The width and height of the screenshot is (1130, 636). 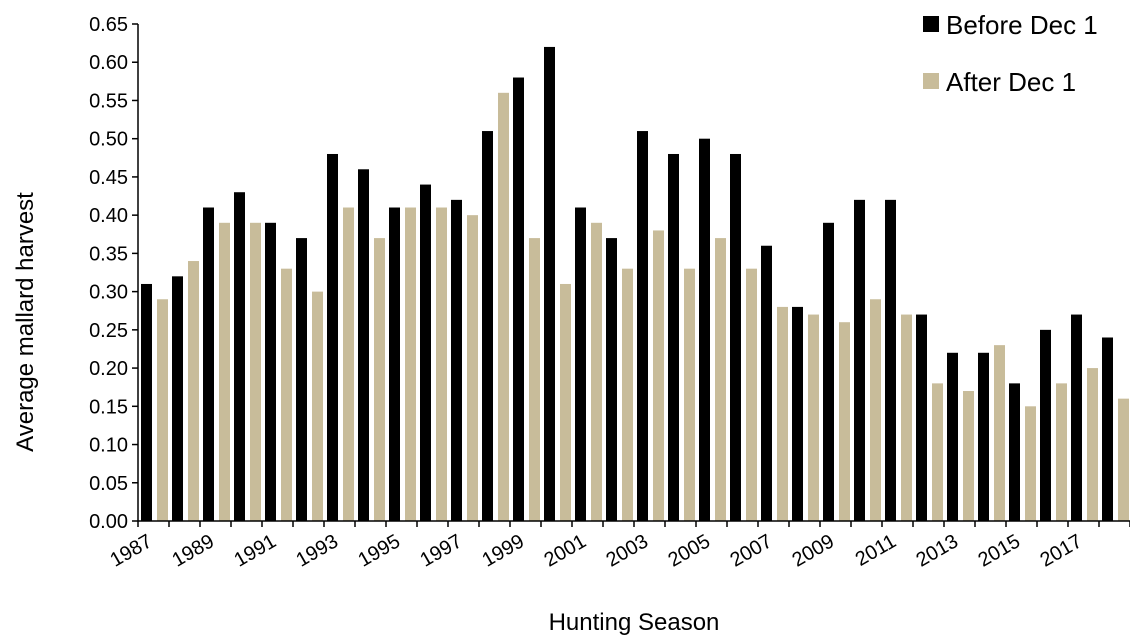 I want to click on x-tick-label: 1989, so click(x=193, y=550).